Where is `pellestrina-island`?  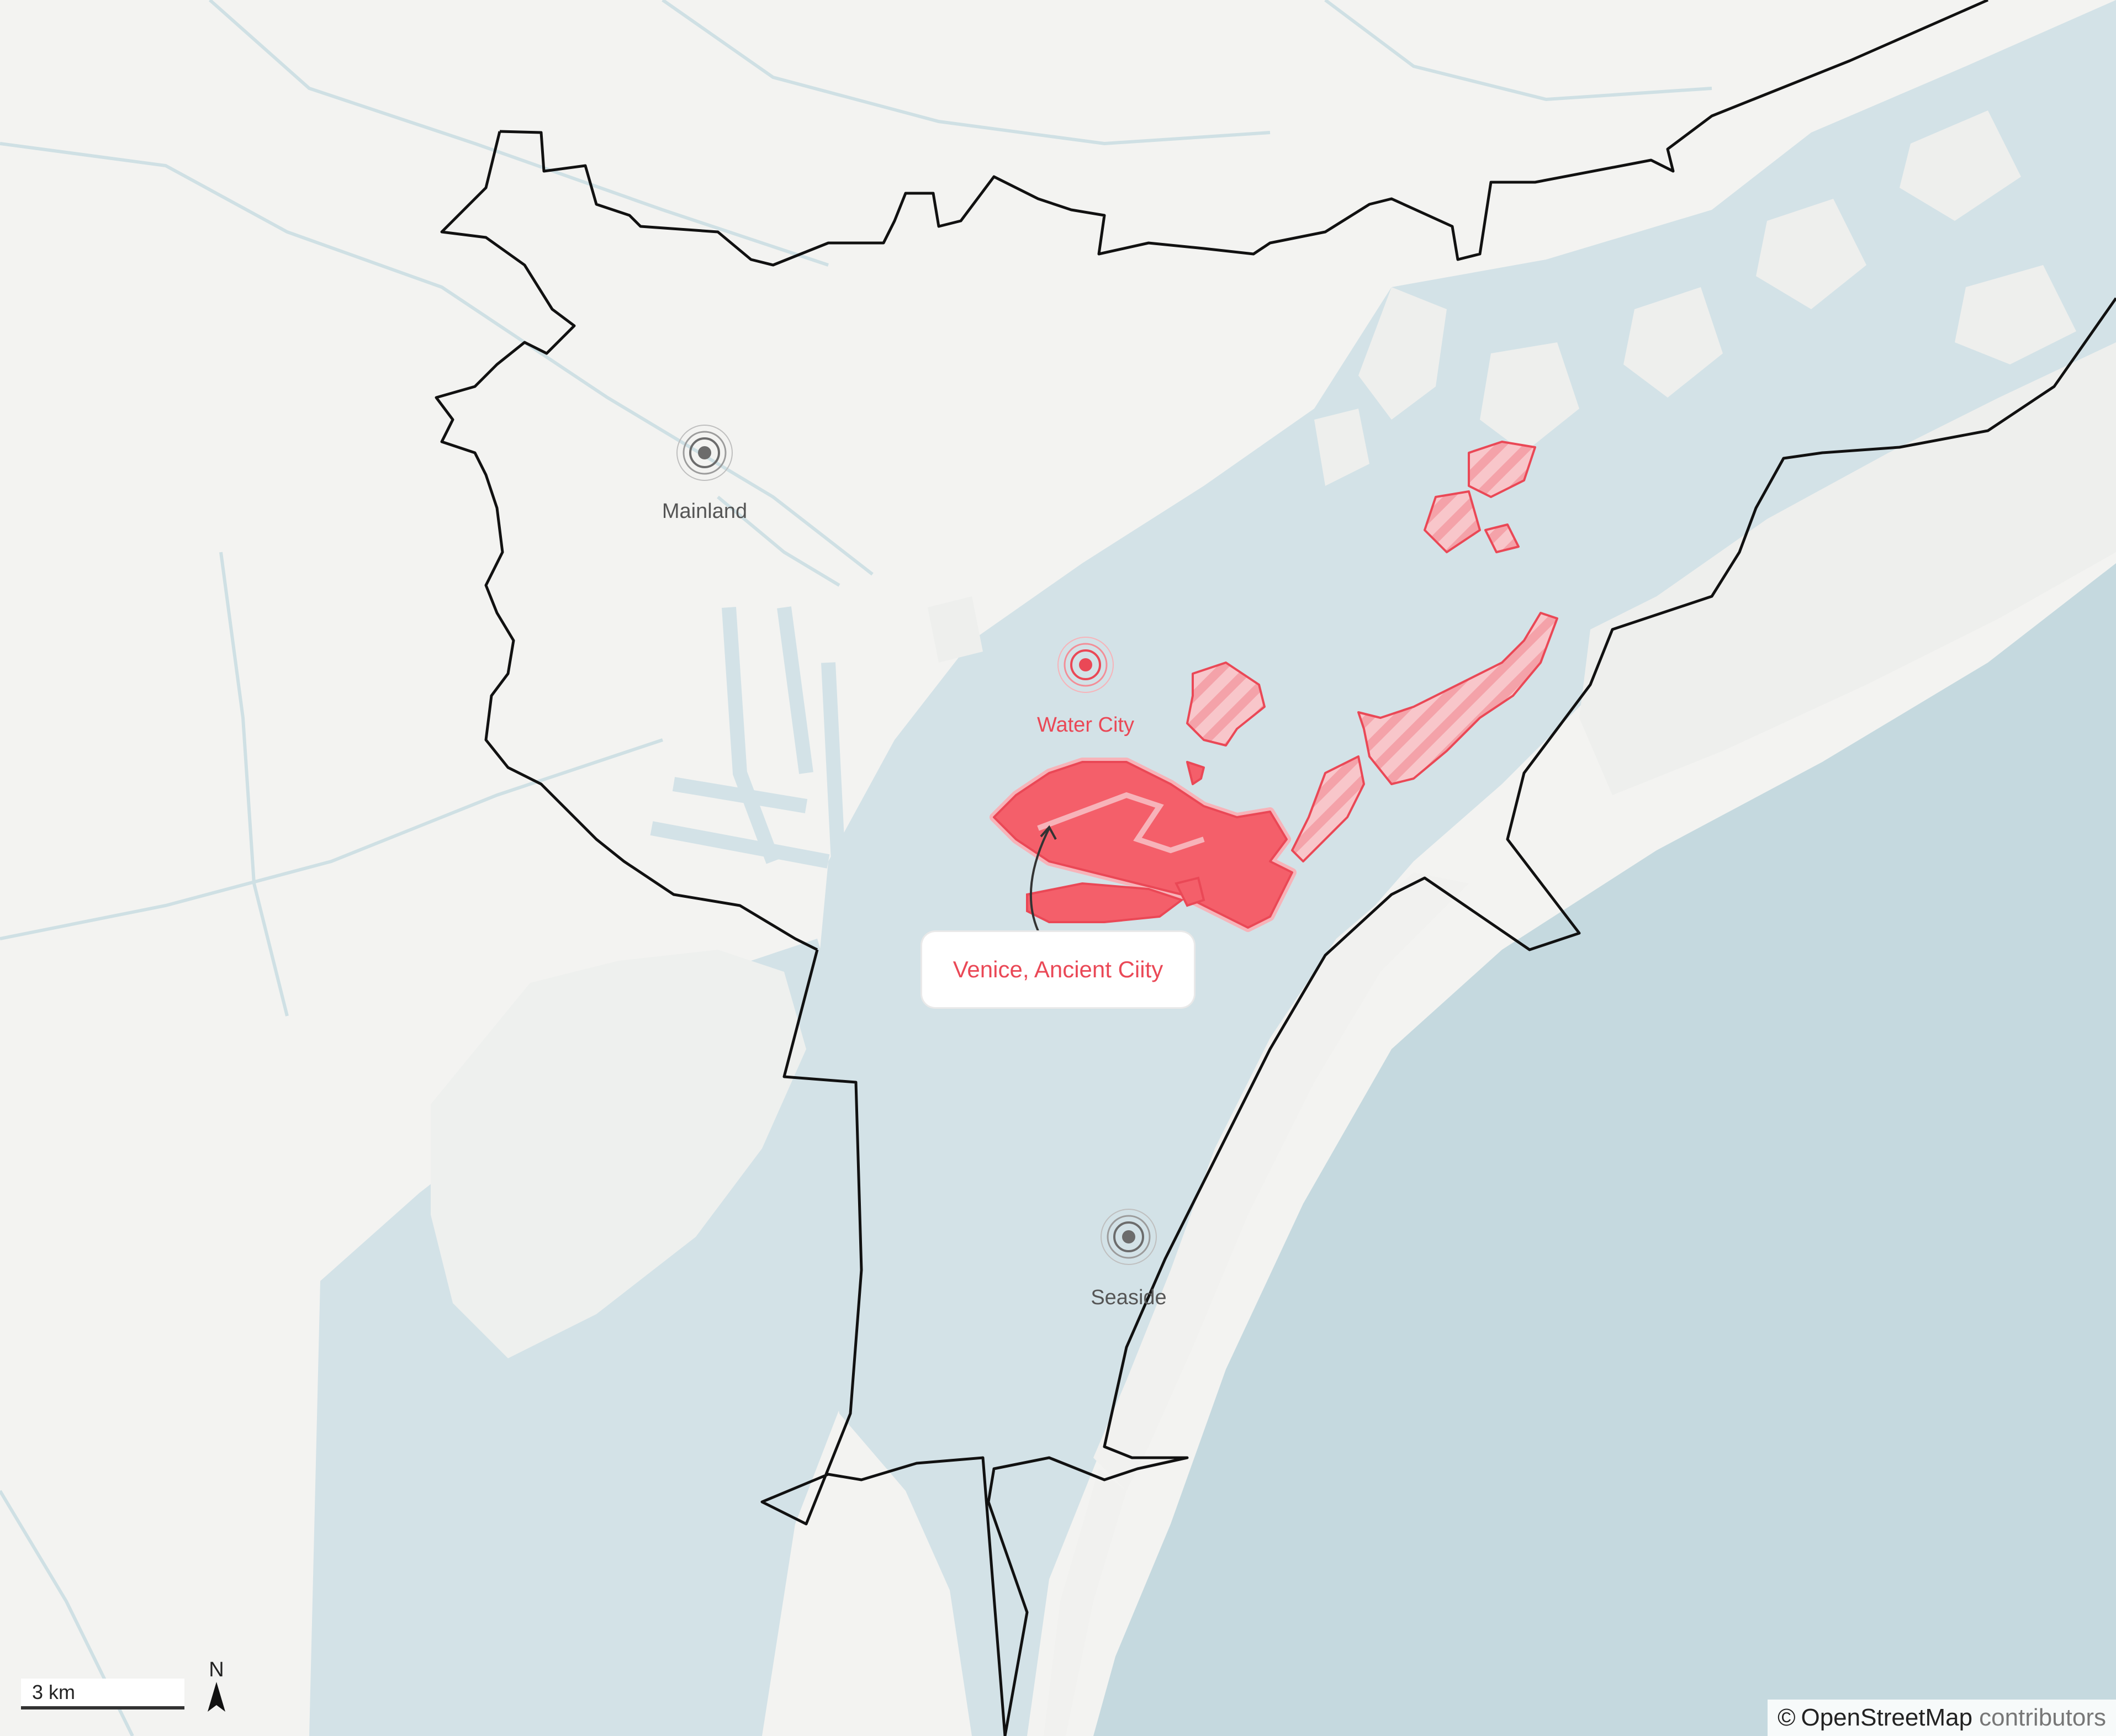 pellestrina-island is located at coordinates (1085, 1602).